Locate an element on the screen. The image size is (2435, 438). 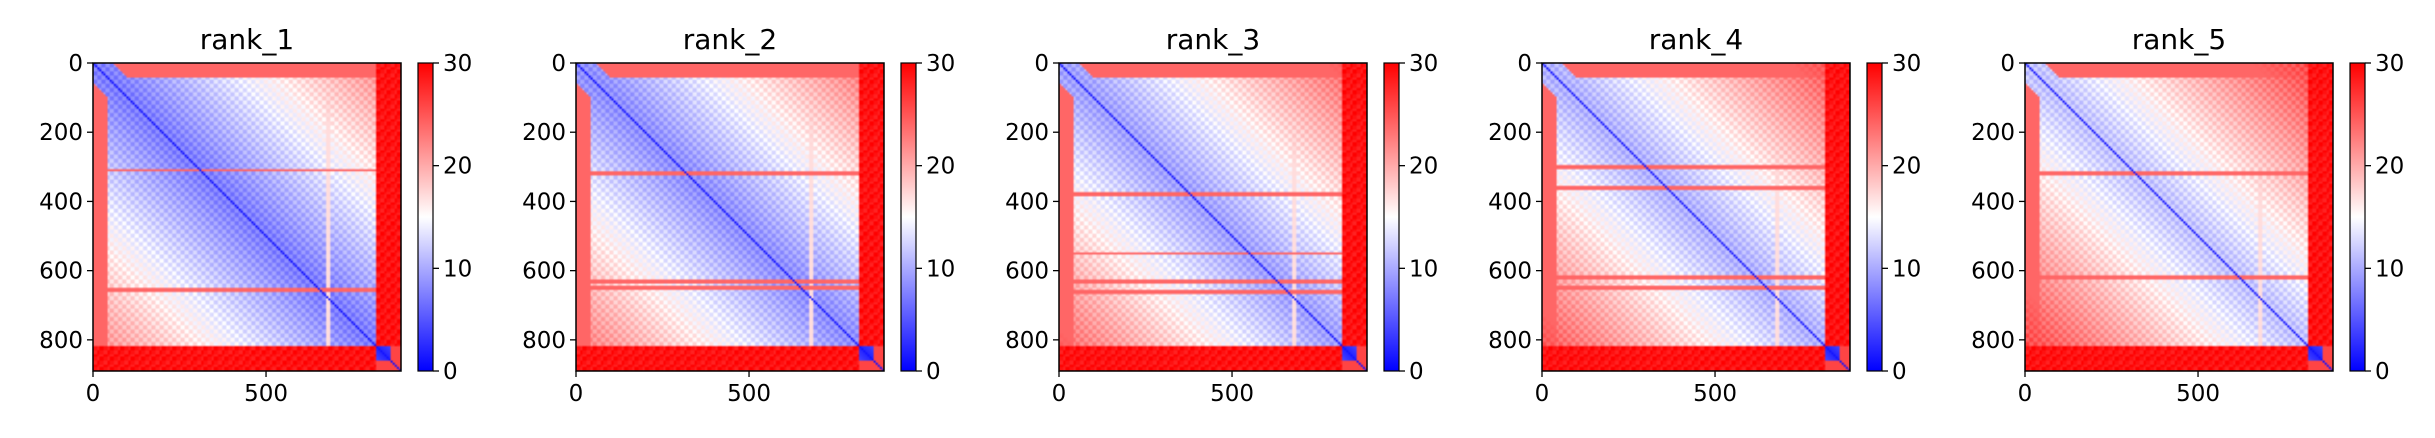
panel-title: rank_5 is located at coordinates (2179, 39).